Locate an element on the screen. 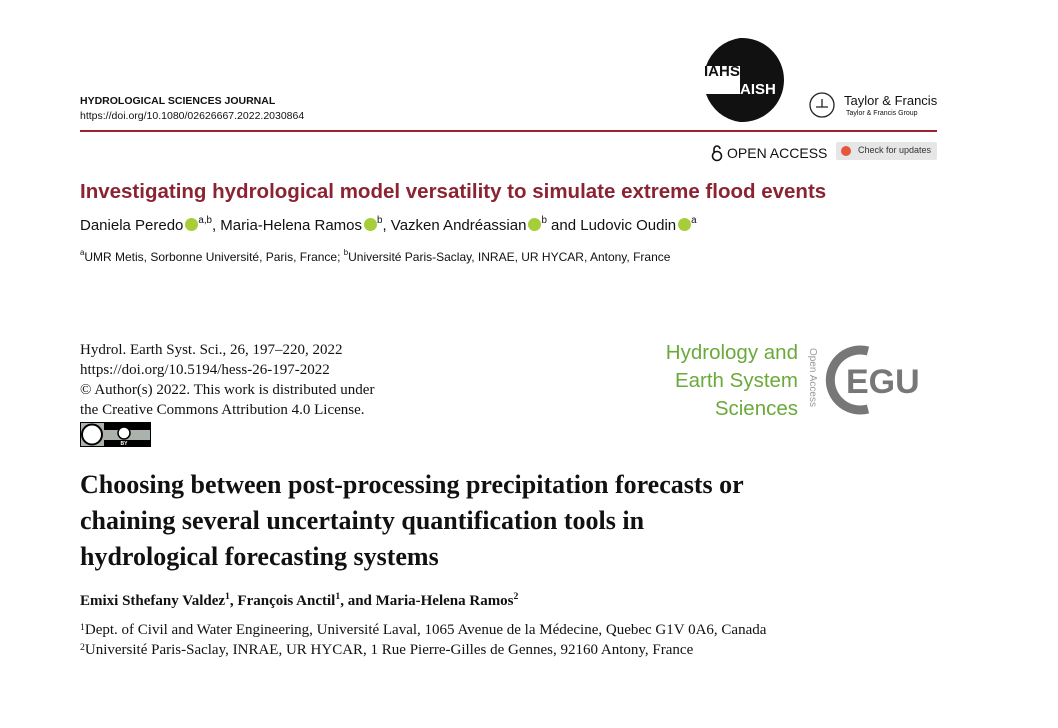 The height and width of the screenshot is (728, 1058). logo-text: IAHS is located at coordinates (722, 71).